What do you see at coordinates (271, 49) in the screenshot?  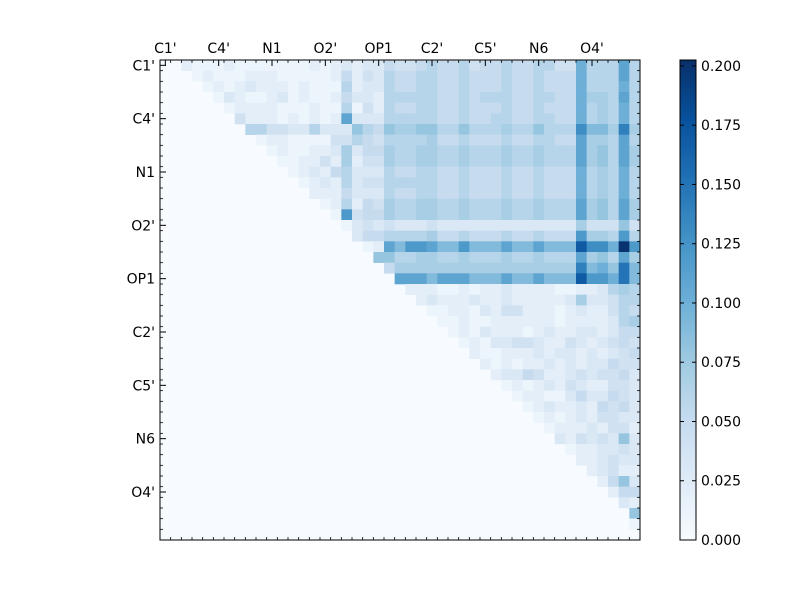 I see `x-tick-label: N1` at bounding box center [271, 49].